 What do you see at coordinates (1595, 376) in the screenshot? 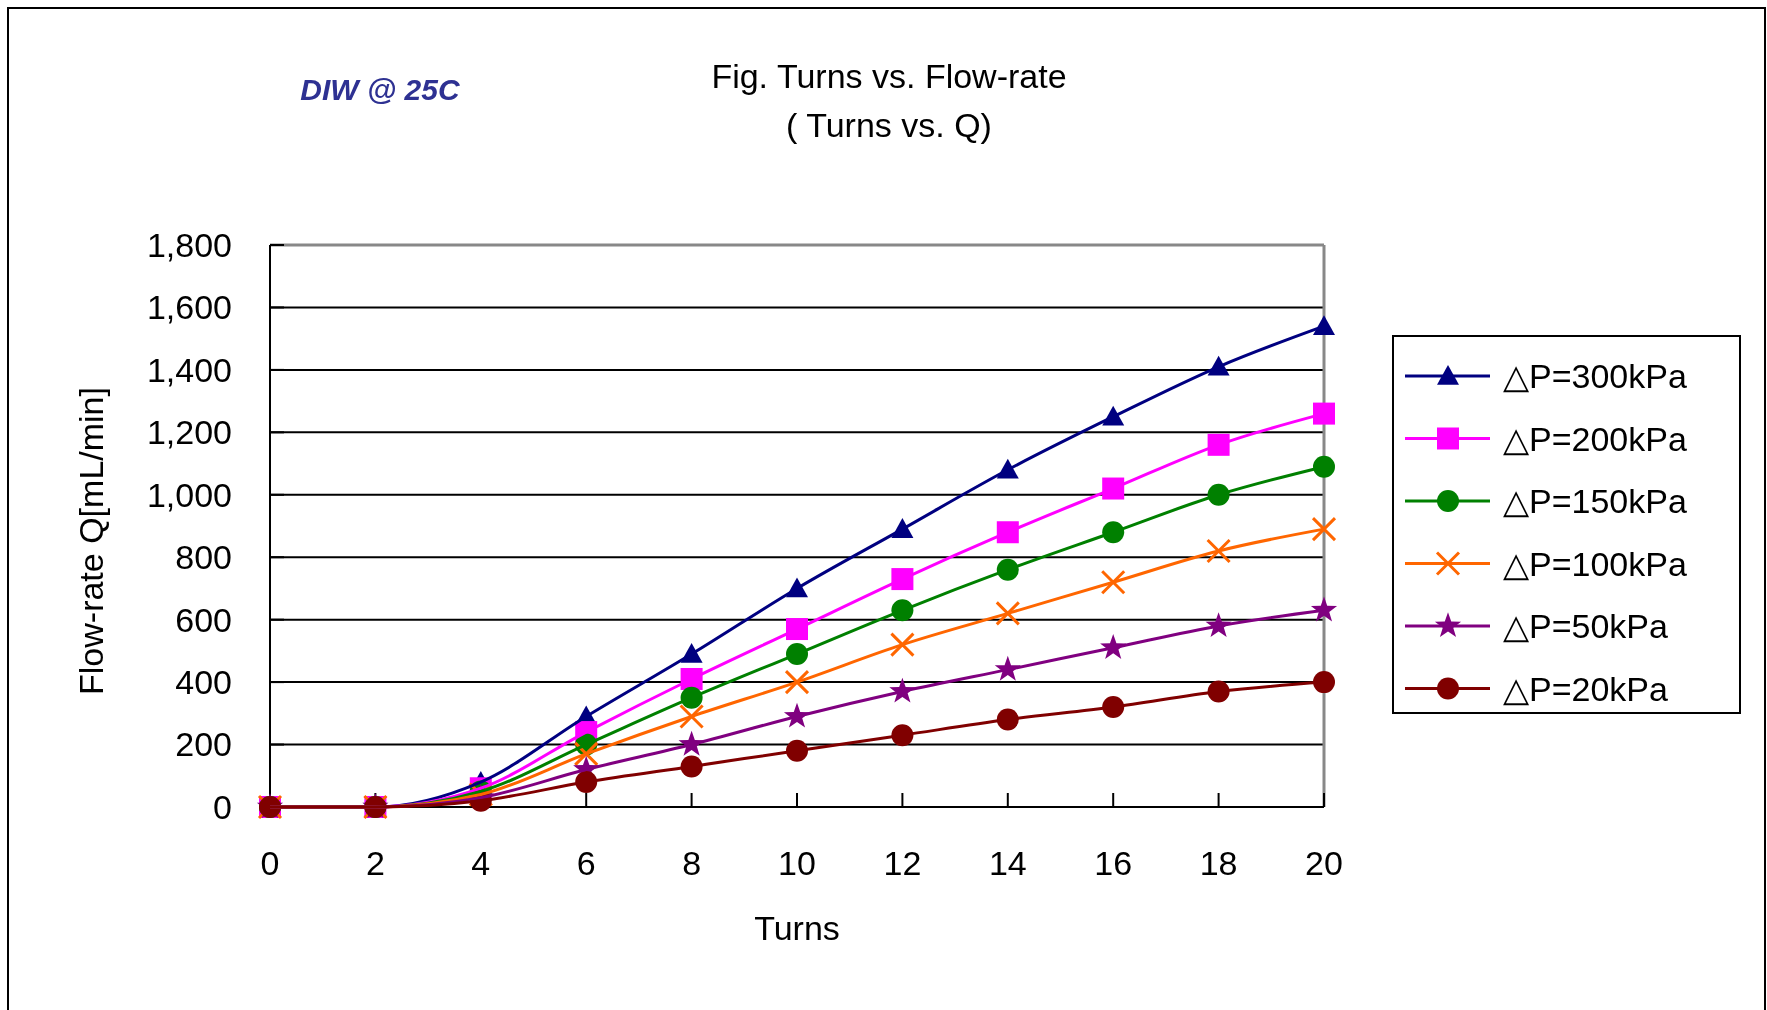
I see `legend-label: △P=300kPa` at bounding box center [1595, 376].